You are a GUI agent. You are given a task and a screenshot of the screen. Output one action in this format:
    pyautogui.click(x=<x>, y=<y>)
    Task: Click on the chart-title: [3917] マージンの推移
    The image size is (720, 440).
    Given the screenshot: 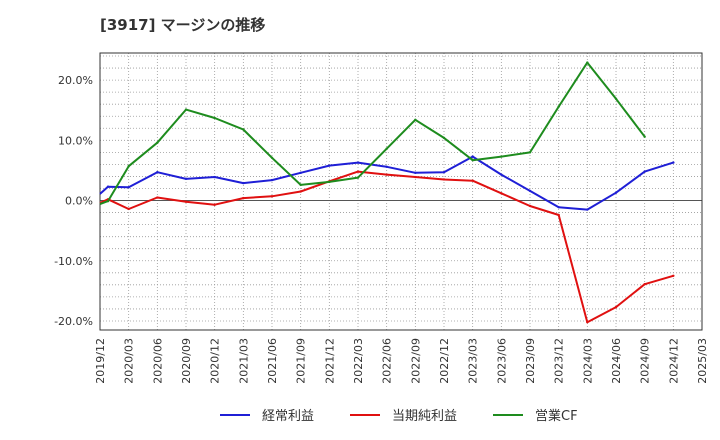 What is the action you would take?
    pyautogui.click(x=183, y=25)
    